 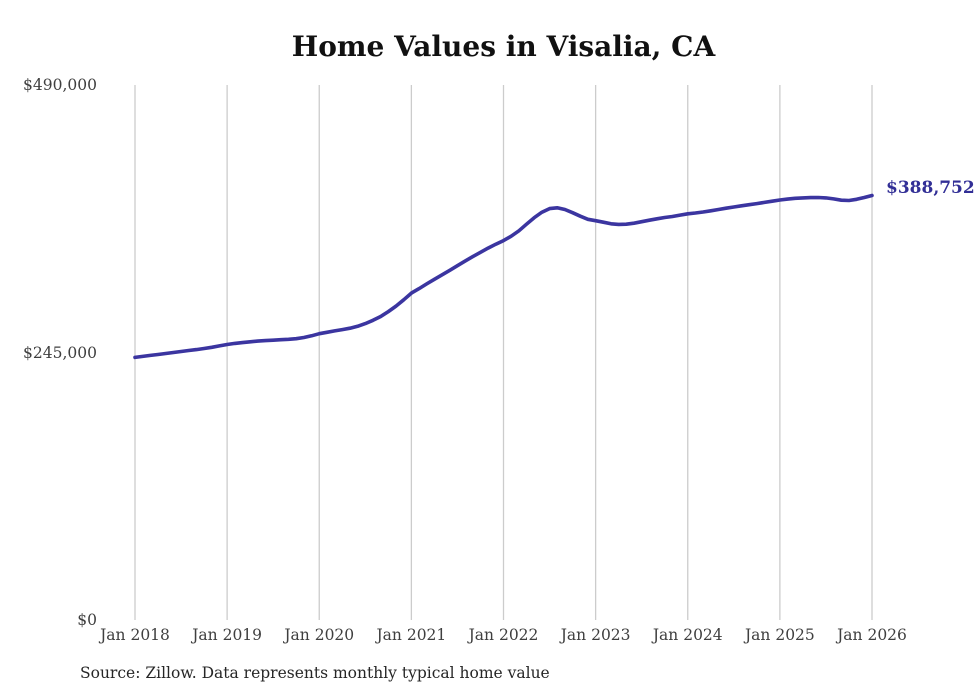 I want to click on chart-title: Home Values in Visalia, CA, so click(x=503, y=46).